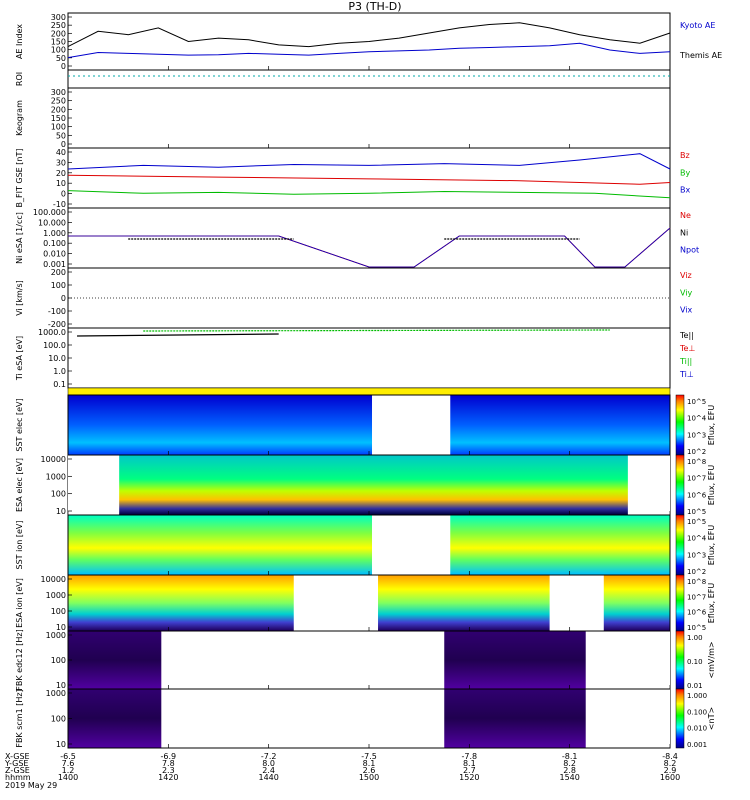 The image size is (750, 800). Describe the element at coordinates (58, 42) in the screenshot. I see `ae-tick-label: 150` at that location.